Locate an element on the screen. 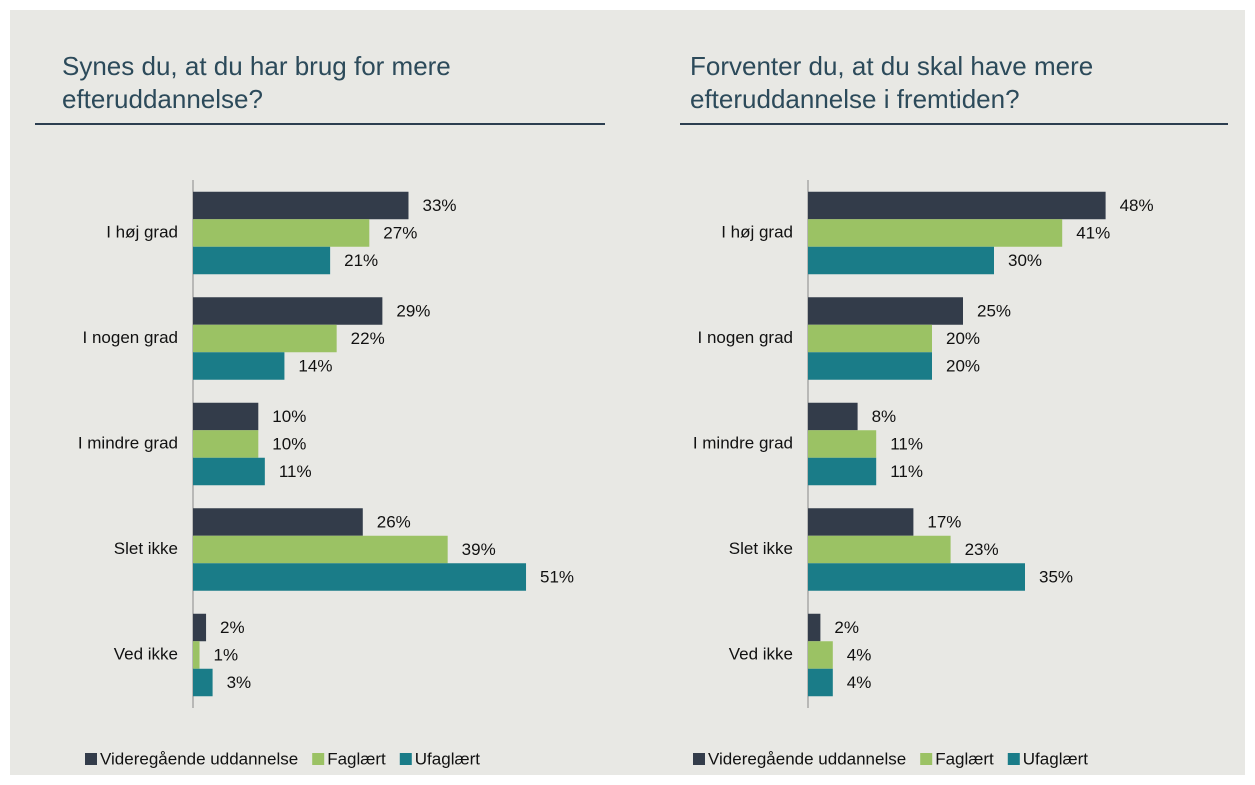 This screenshot has height=785, width=1255. value-label: 25% is located at coordinates (994, 310).